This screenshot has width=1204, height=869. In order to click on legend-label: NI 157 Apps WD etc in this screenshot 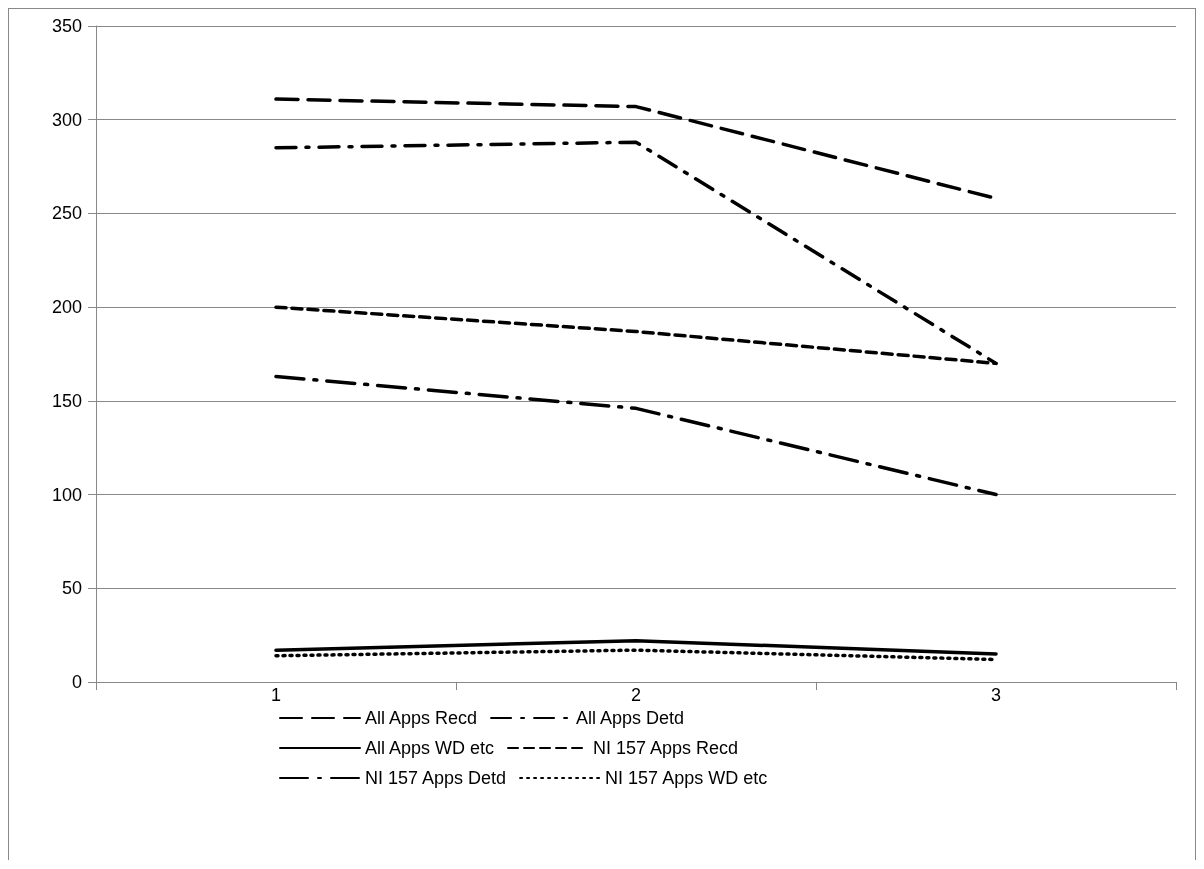, I will do `click(686, 778)`.